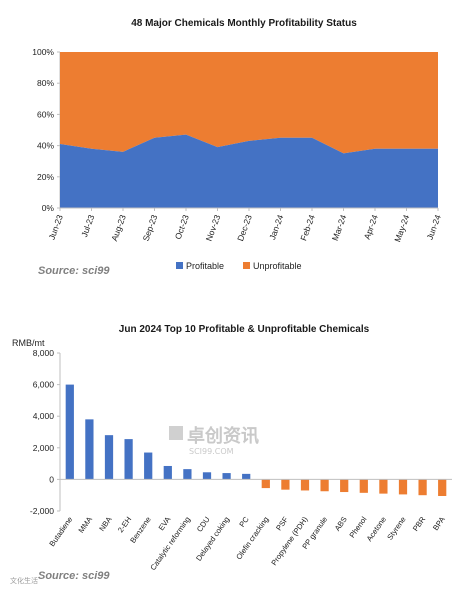 Image resolution: width=472 pixels, height=590 pixels. Describe the element at coordinates (239, 266) in the screenshot. I see `area-chart-legend: Profitable Unprofitable` at that location.